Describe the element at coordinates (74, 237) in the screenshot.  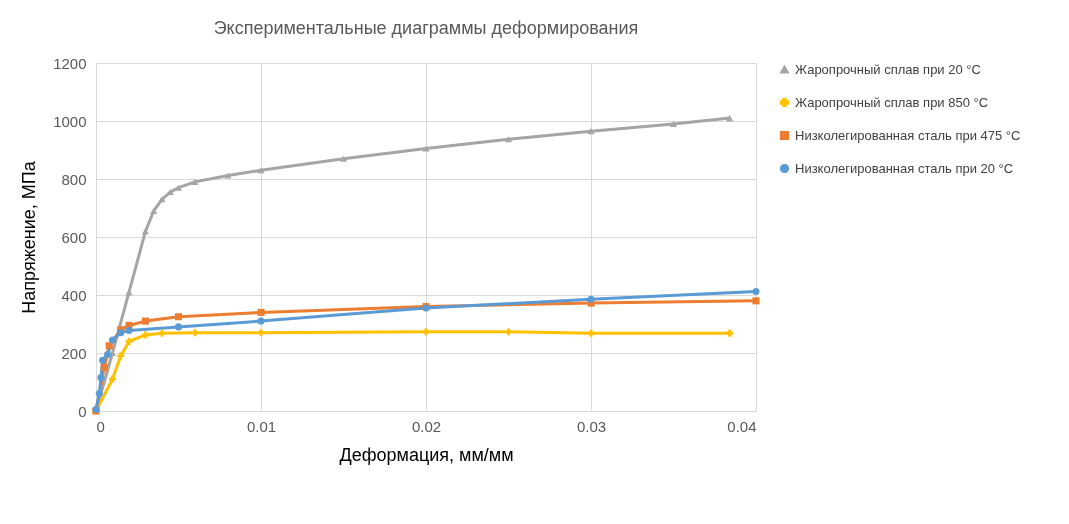
I see `y-tick-label: 600` at that location.